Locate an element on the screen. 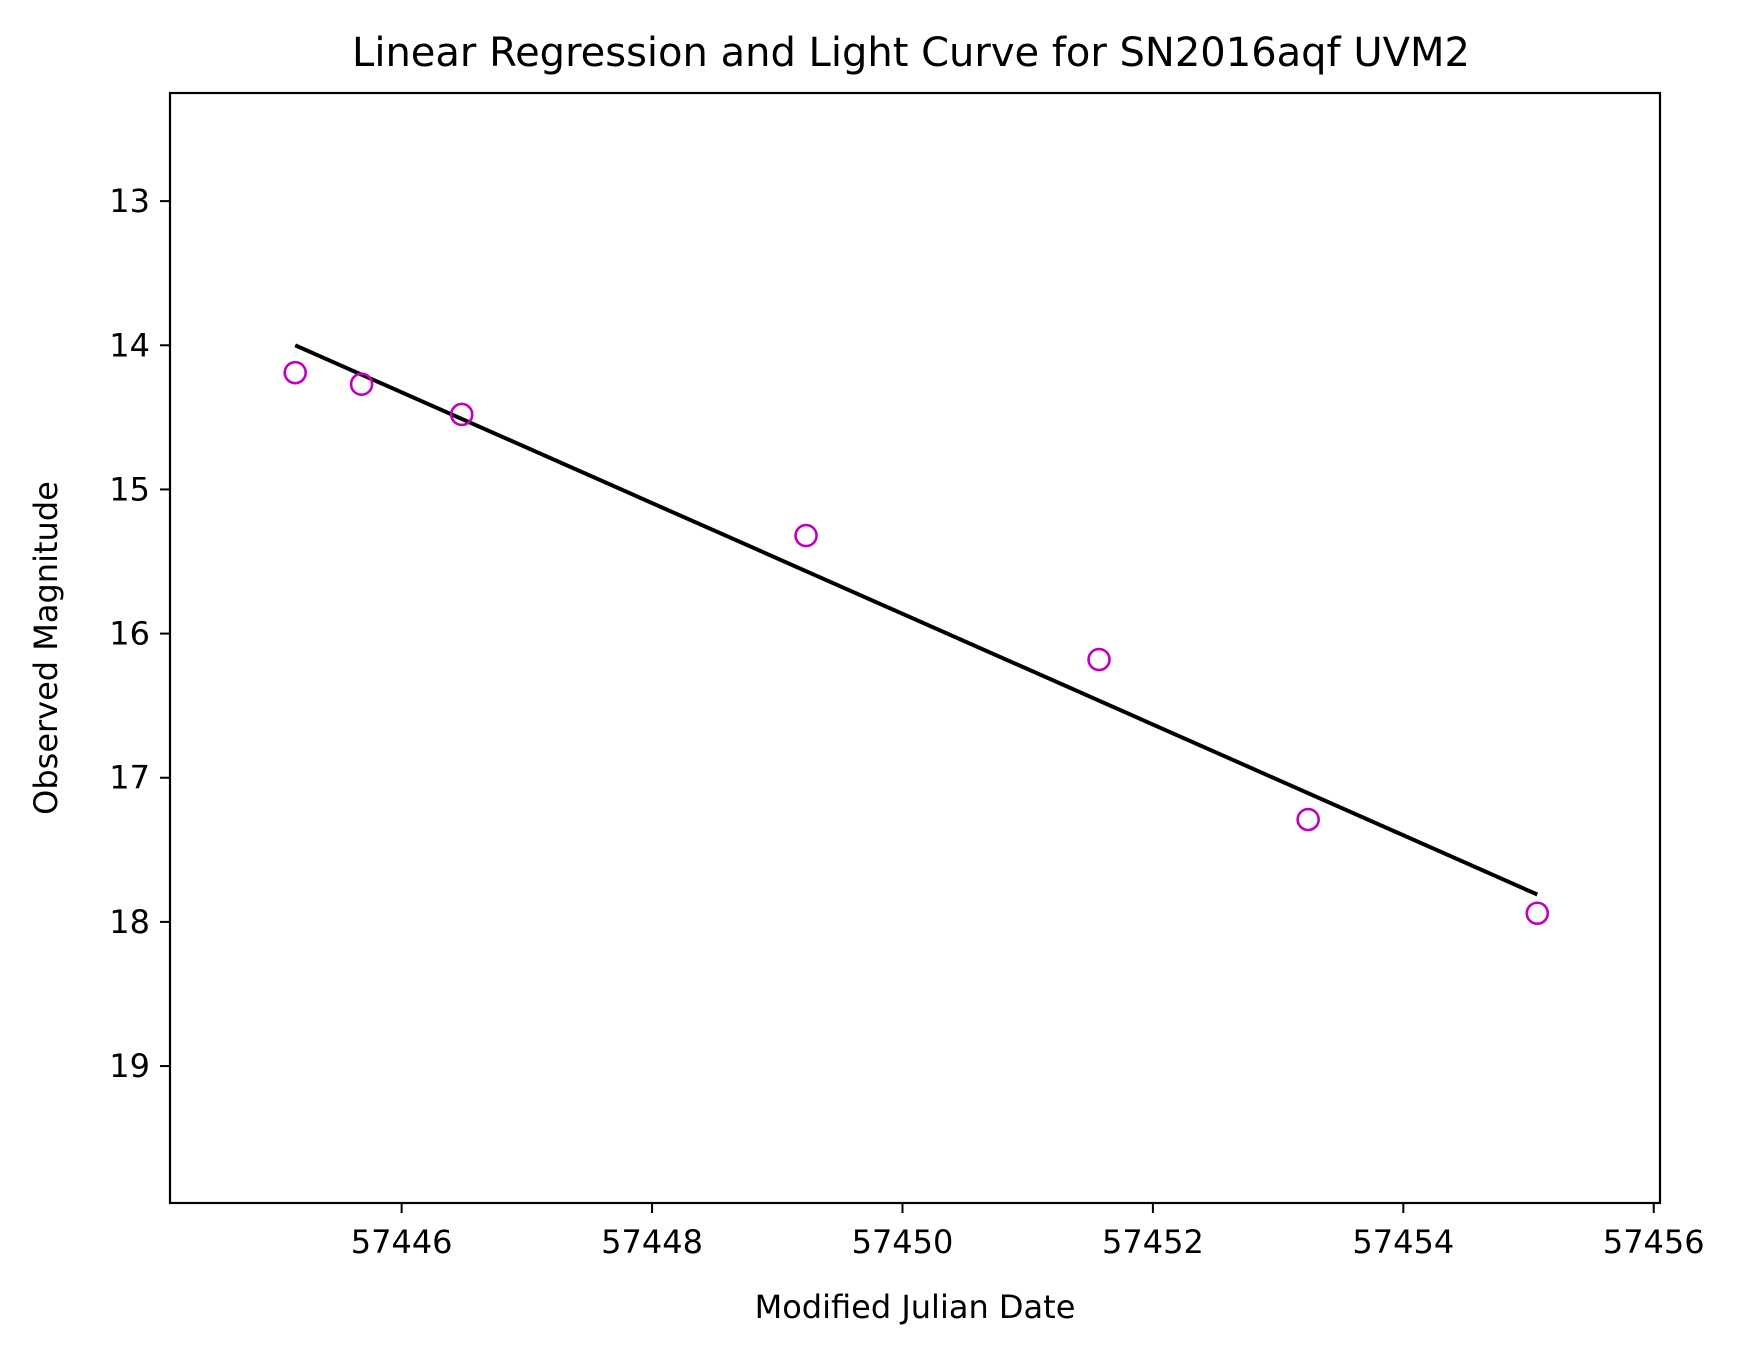 This screenshot has height=1361, width=1745. y-tick-label-0: 13 is located at coordinates (129, 201).